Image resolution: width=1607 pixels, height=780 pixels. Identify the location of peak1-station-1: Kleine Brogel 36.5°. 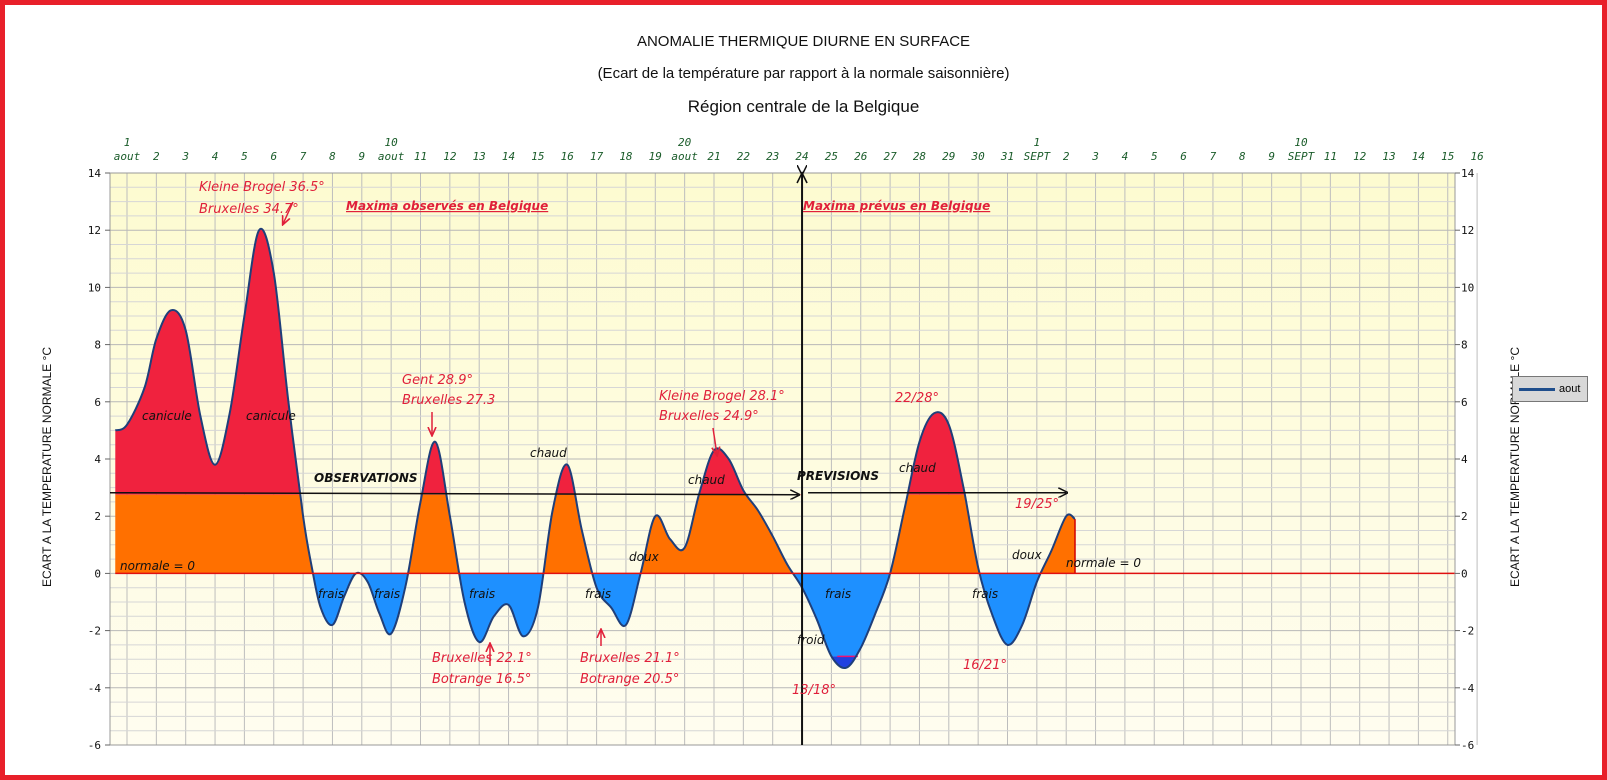
(262, 187).